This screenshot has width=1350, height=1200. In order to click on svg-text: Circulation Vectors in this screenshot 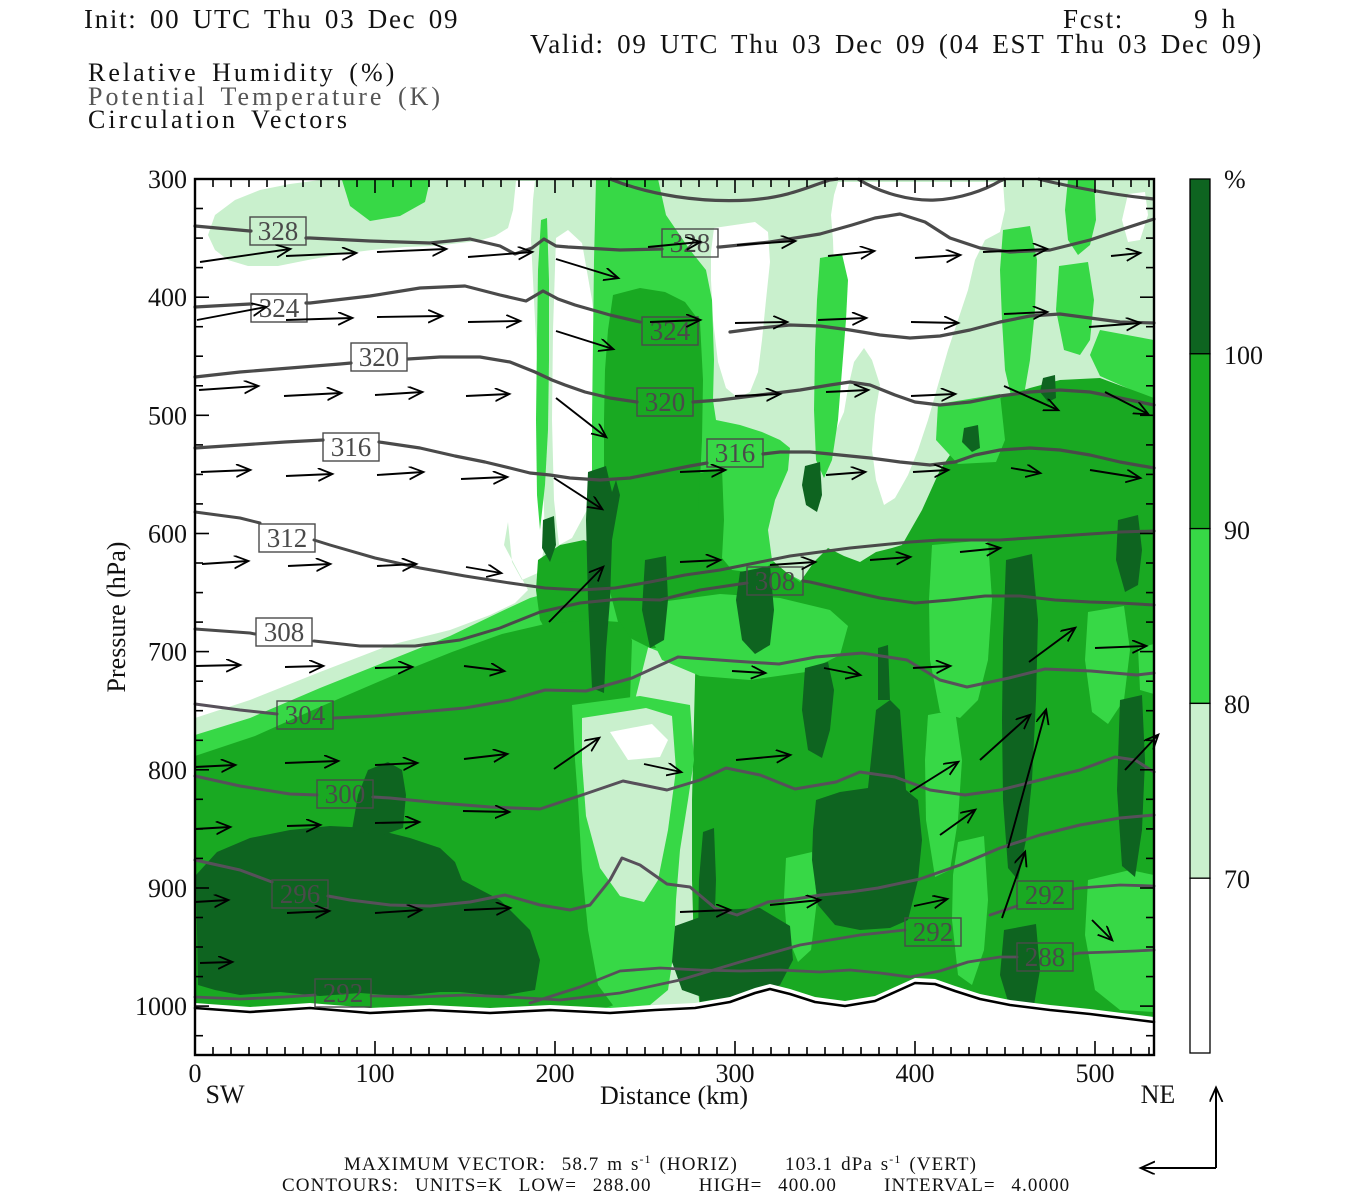, I will do `click(219, 119)`.